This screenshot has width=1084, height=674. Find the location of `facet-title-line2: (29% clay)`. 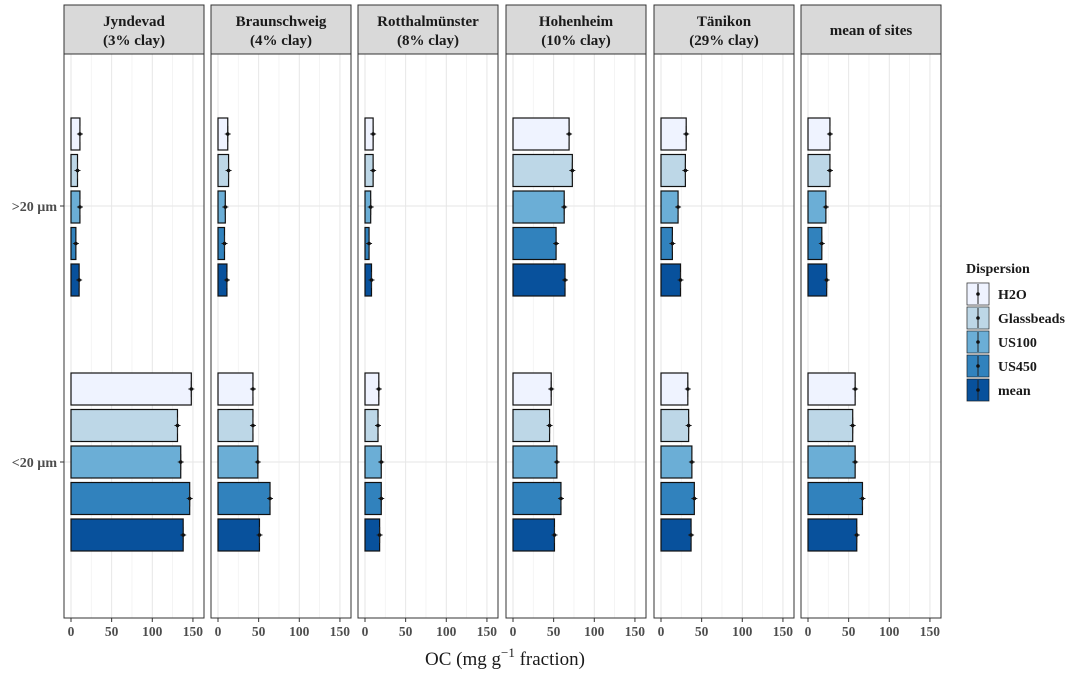

facet-title-line2: (29% clay) is located at coordinates (724, 41).